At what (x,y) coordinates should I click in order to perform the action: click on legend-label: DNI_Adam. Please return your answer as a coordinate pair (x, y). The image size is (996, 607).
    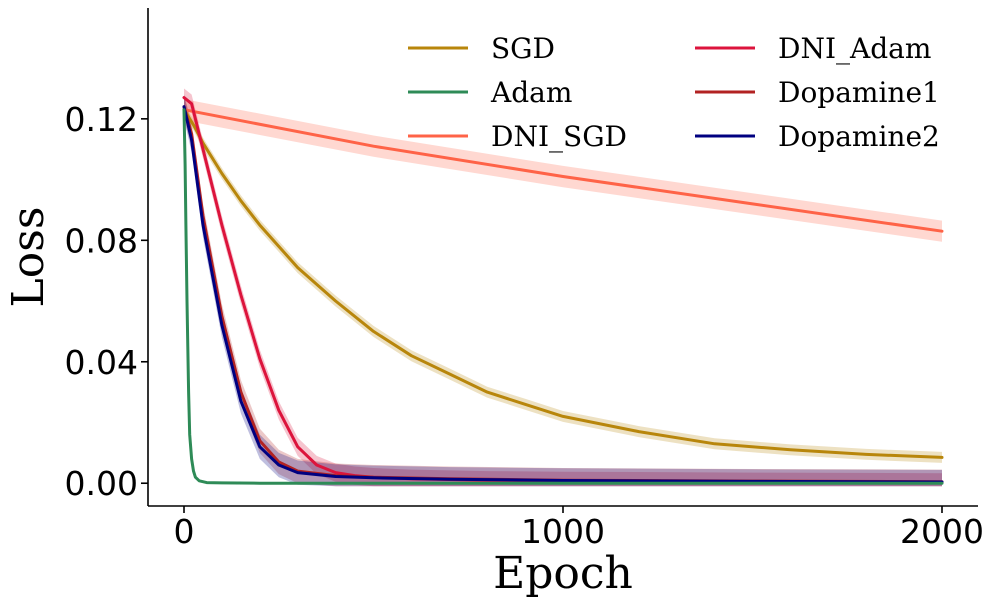
    Looking at the image, I should click on (854, 48).